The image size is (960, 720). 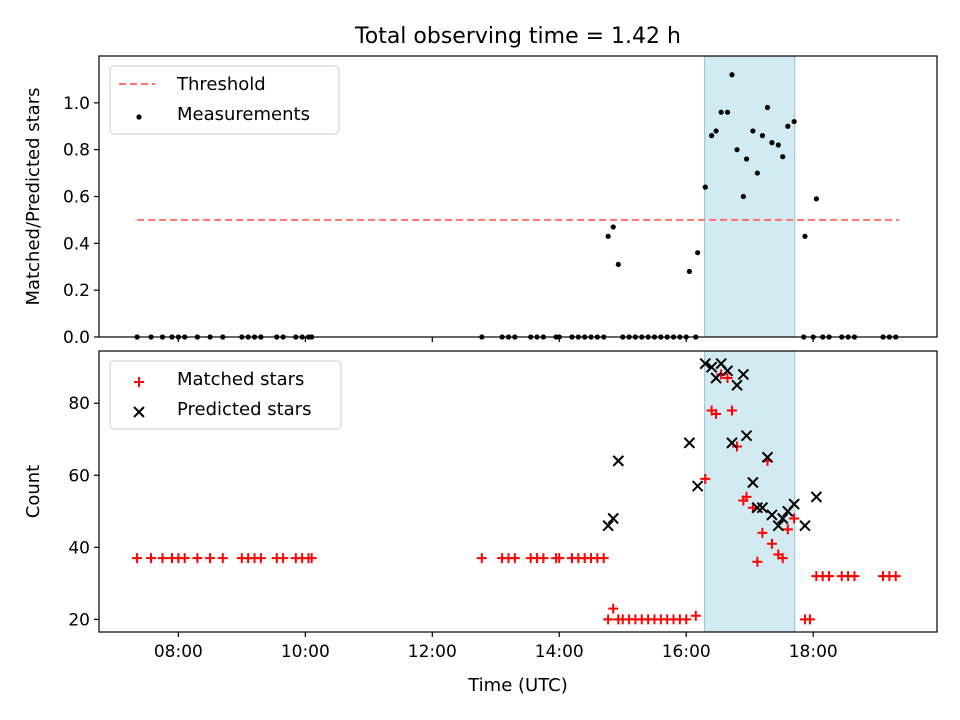 I want to click on y-tick-label: 20, so click(x=79, y=620).